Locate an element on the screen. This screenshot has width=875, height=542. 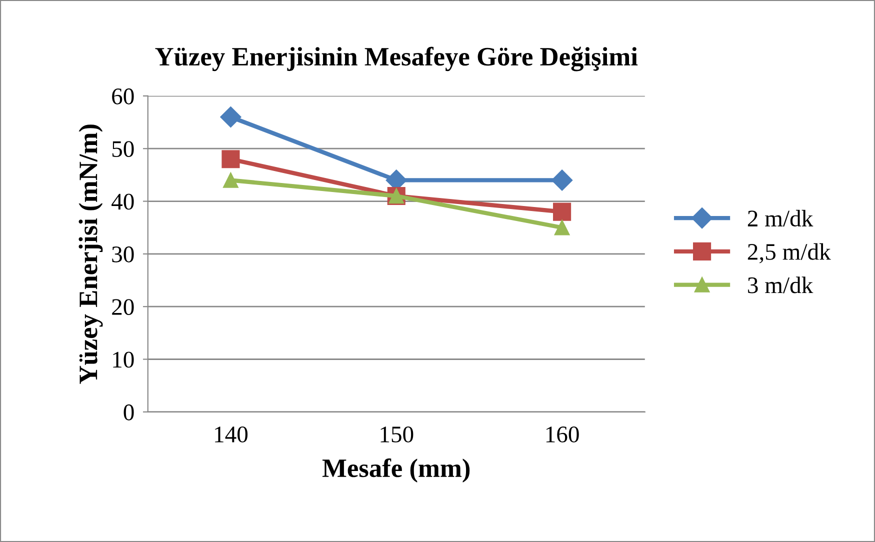
y-tick-label: 40 is located at coordinates (123, 202).